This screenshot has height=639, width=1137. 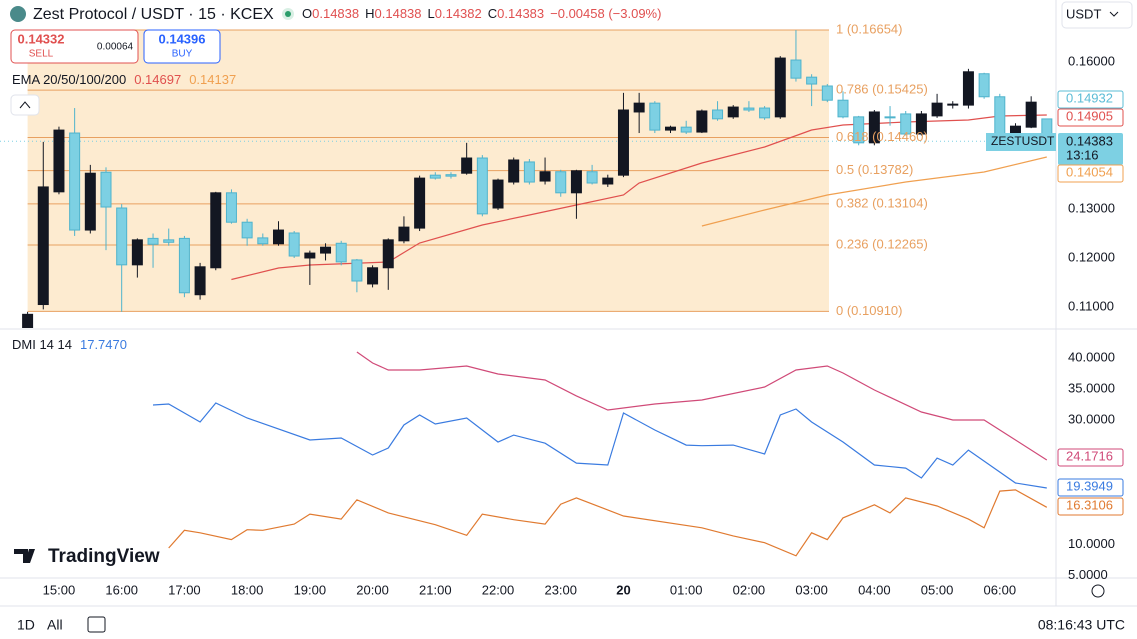 What do you see at coordinates (42, 344) in the screenshot?
I see `dmi-title: DMI 14 14` at bounding box center [42, 344].